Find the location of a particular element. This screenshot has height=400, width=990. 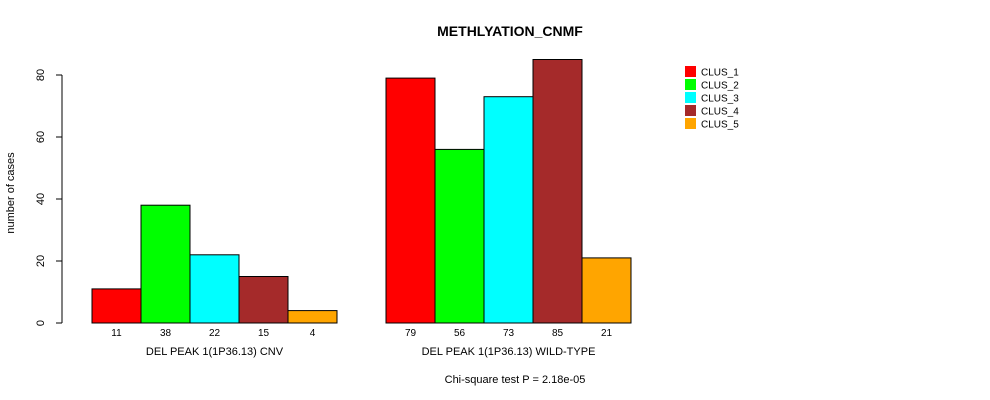

y-tick-label: 60 is located at coordinates (41, 137).